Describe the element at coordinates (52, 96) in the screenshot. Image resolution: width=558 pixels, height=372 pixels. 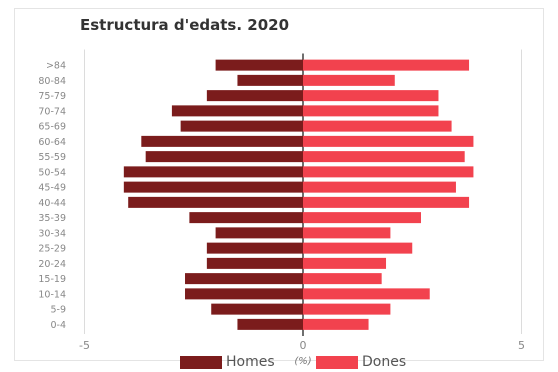
I see `category-label-75-79: 75-79` at that location.